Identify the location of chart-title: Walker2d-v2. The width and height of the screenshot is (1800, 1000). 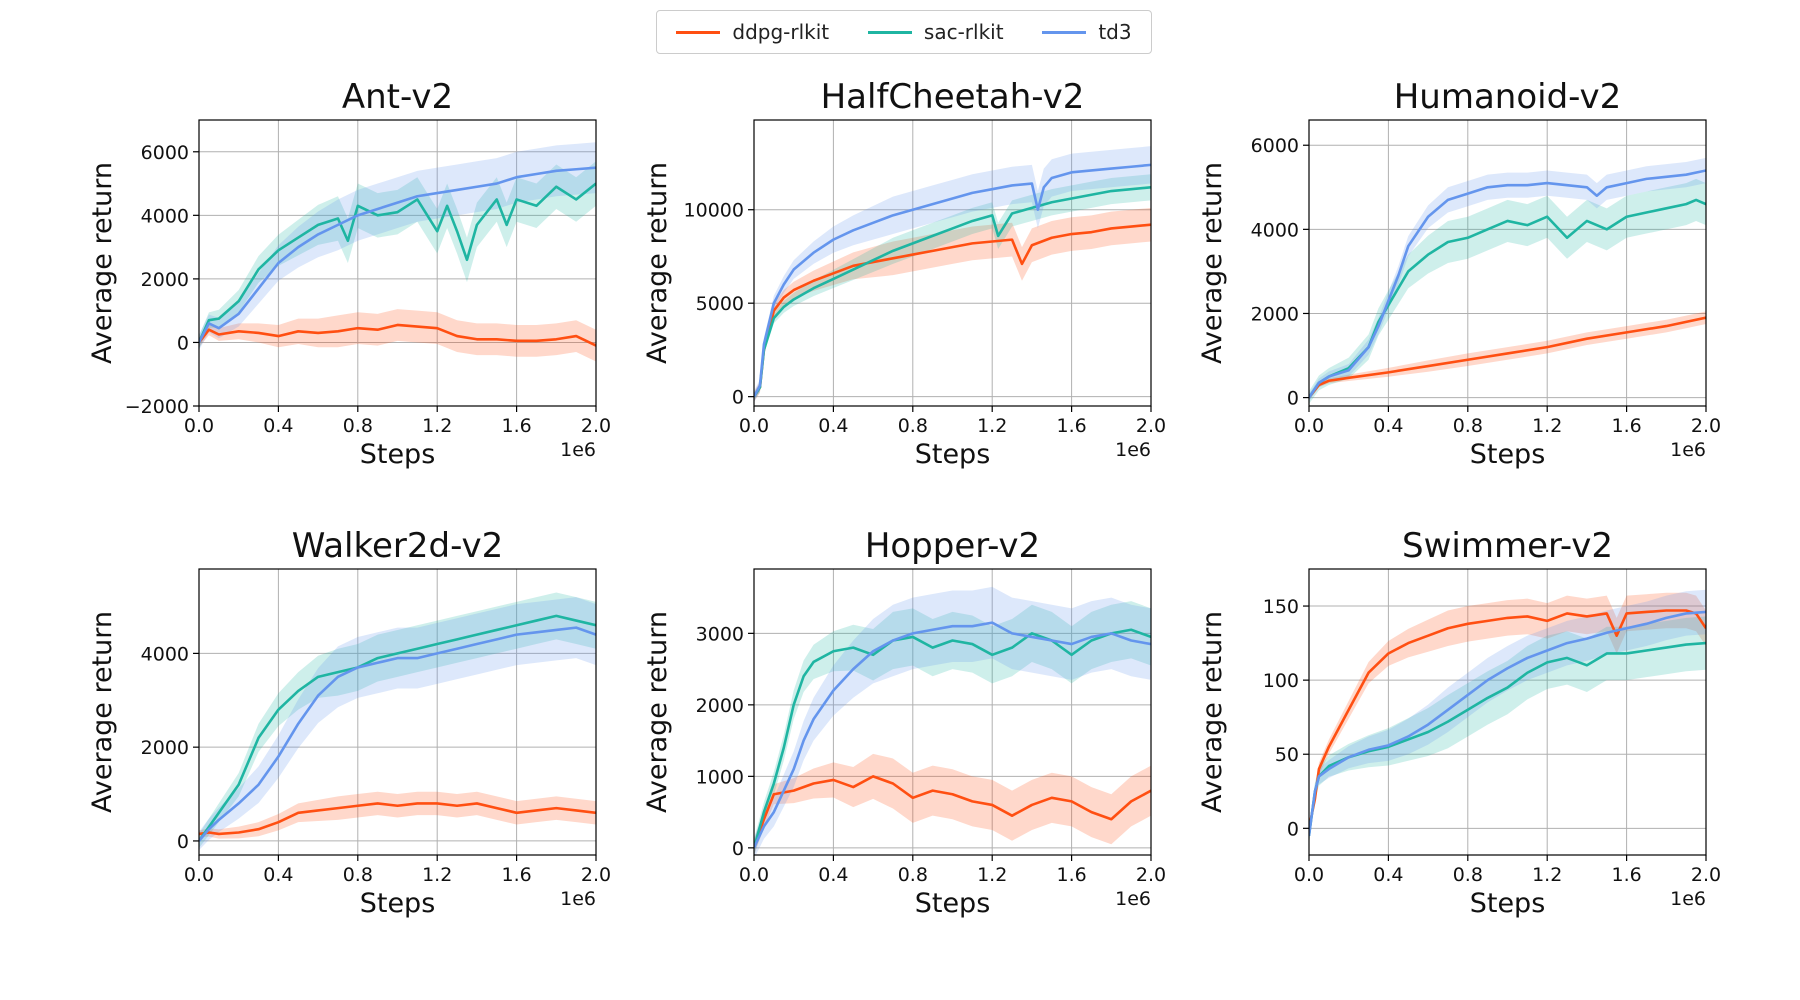
(397, 546).